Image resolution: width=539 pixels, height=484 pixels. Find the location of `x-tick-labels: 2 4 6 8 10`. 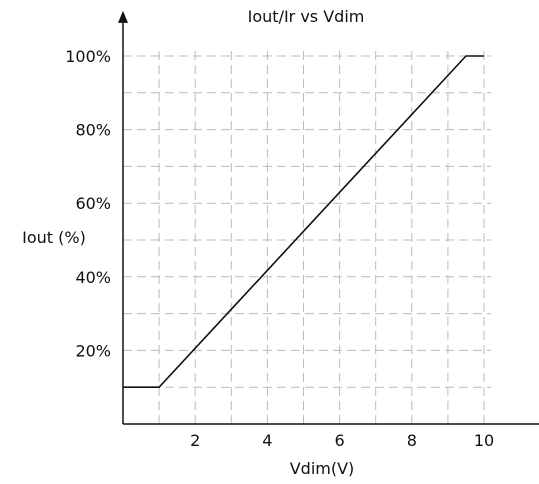

x-tick-labels: 2 4 6 8 10 is located at coordinates (342, 440).